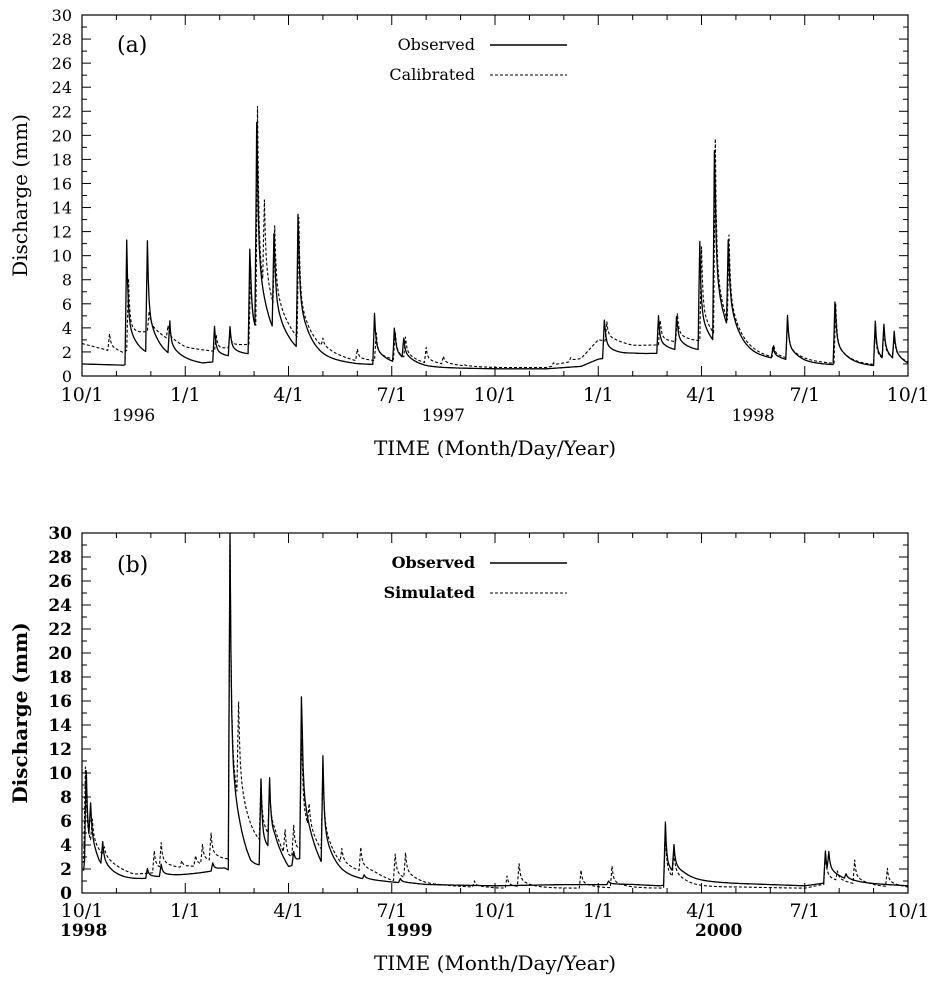 The height and width of the screenshot is (981, 935). What do you see at coordinates (443, 416) in the screenshot?
I see `year-label: 1997` at bounding box center [443, 416].